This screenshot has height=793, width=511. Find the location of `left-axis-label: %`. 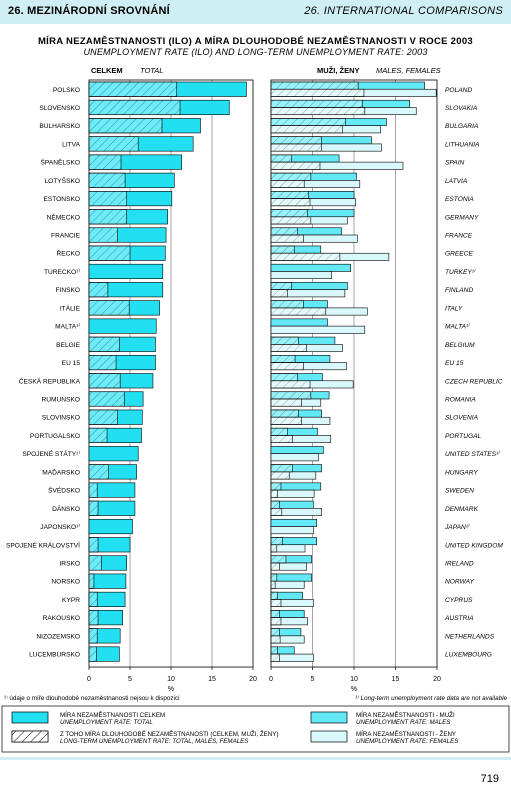

left-axis-label: % is located at coordinates (171, 689).